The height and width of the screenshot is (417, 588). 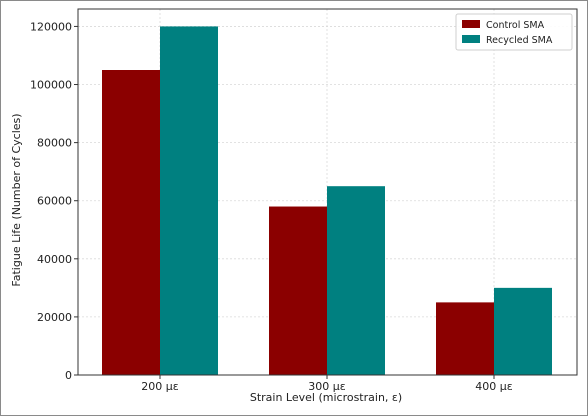 I want to click on legend: Control SMA Recycled SMA, so click(x=514, y=32).